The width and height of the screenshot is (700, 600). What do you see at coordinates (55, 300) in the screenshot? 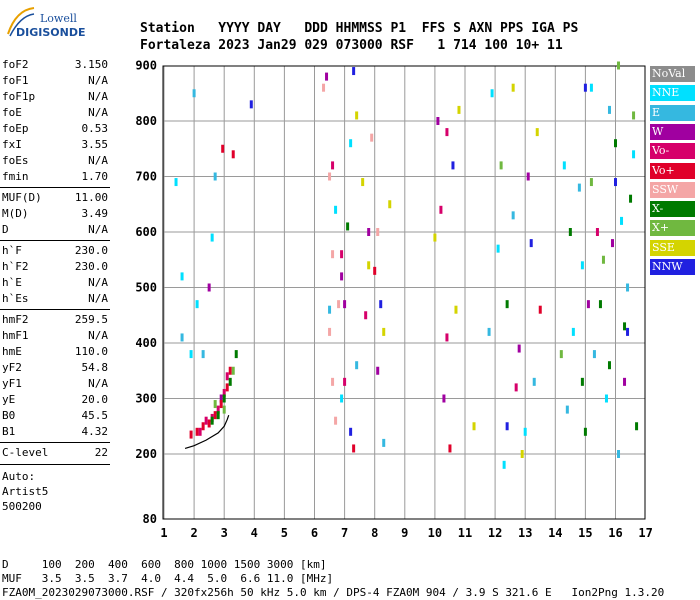
I see `param-row-hes: h`Es N/A` at bounding box center [55, 300].